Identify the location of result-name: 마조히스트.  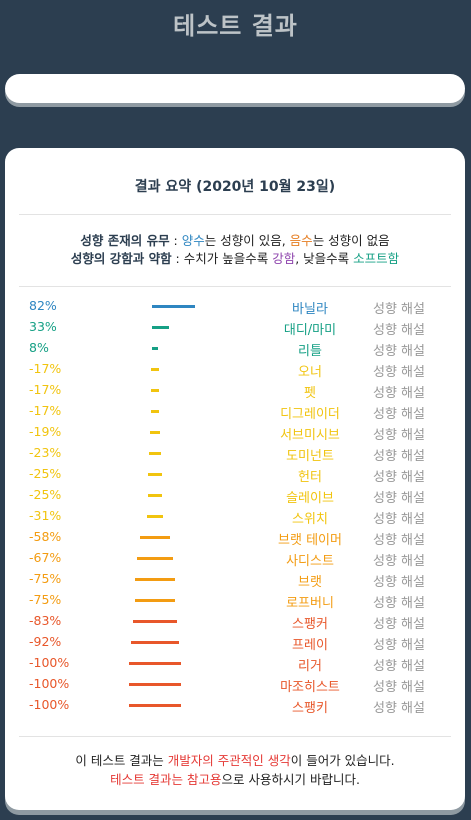
(310, 687).